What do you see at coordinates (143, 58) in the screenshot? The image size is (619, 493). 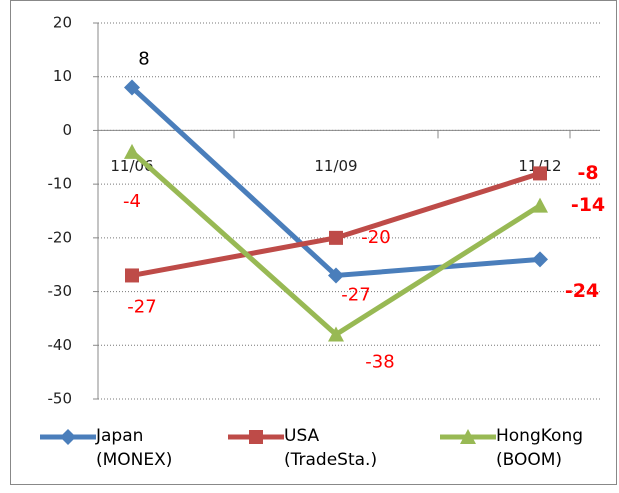 I see `data-label: 8` at bounding box center [143, 58].